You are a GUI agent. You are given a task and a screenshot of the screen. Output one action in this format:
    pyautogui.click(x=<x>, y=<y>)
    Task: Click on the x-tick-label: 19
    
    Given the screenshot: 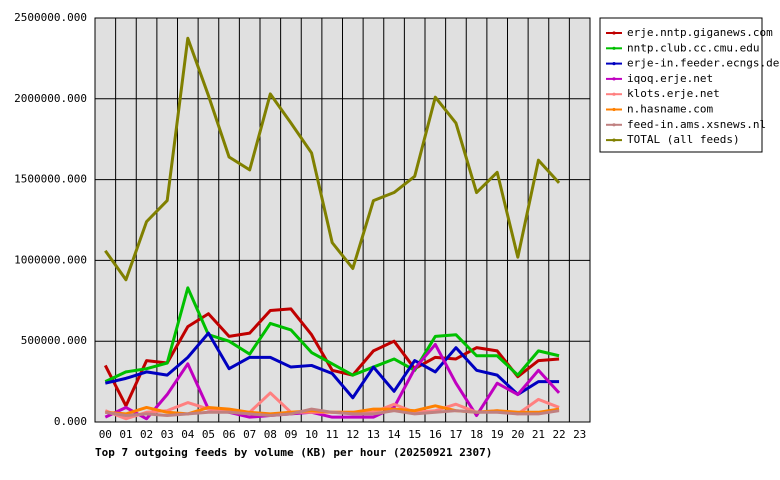 What is the action you would take?
    pyautogui.click(x=497, y=434)
    